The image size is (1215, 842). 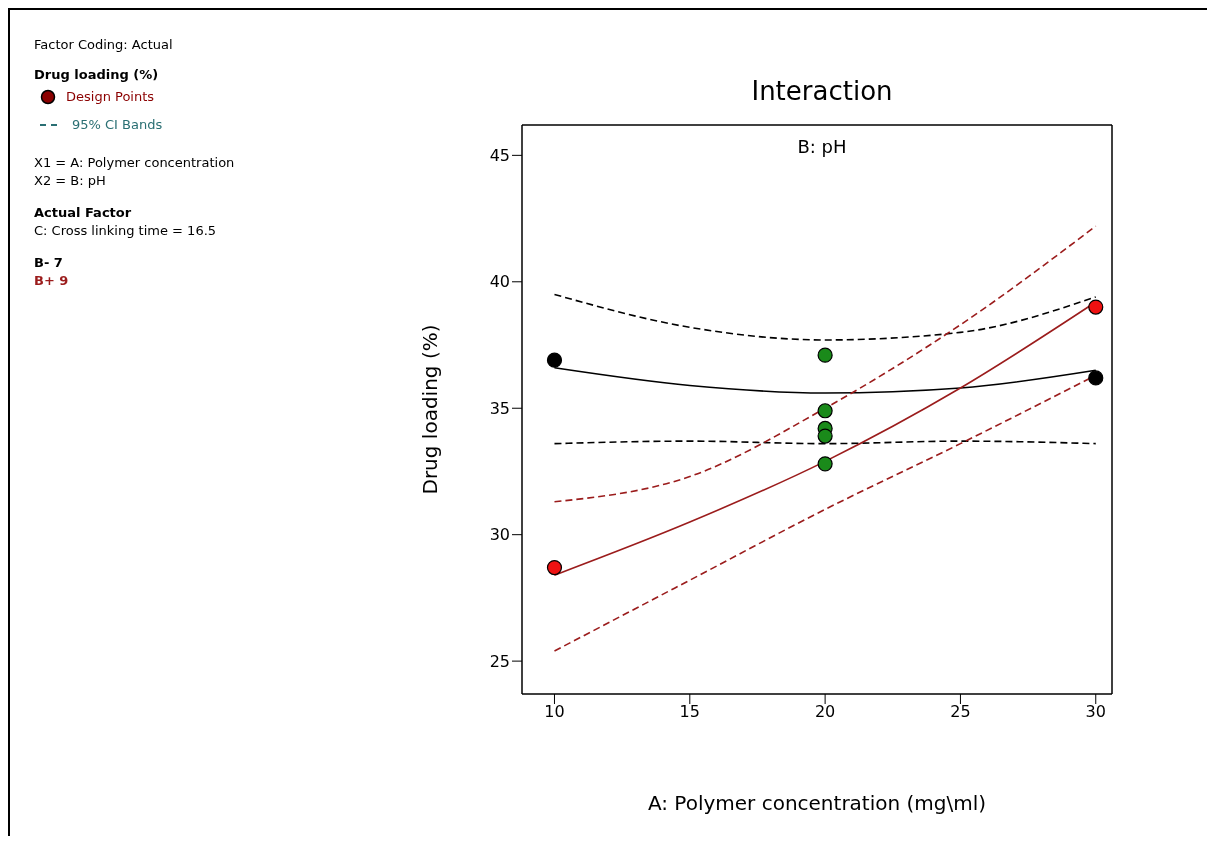 What do you see at coordinates (52, 281) in the screenshot?
I see `text: B+ 9` at bounding box center [52, 281].